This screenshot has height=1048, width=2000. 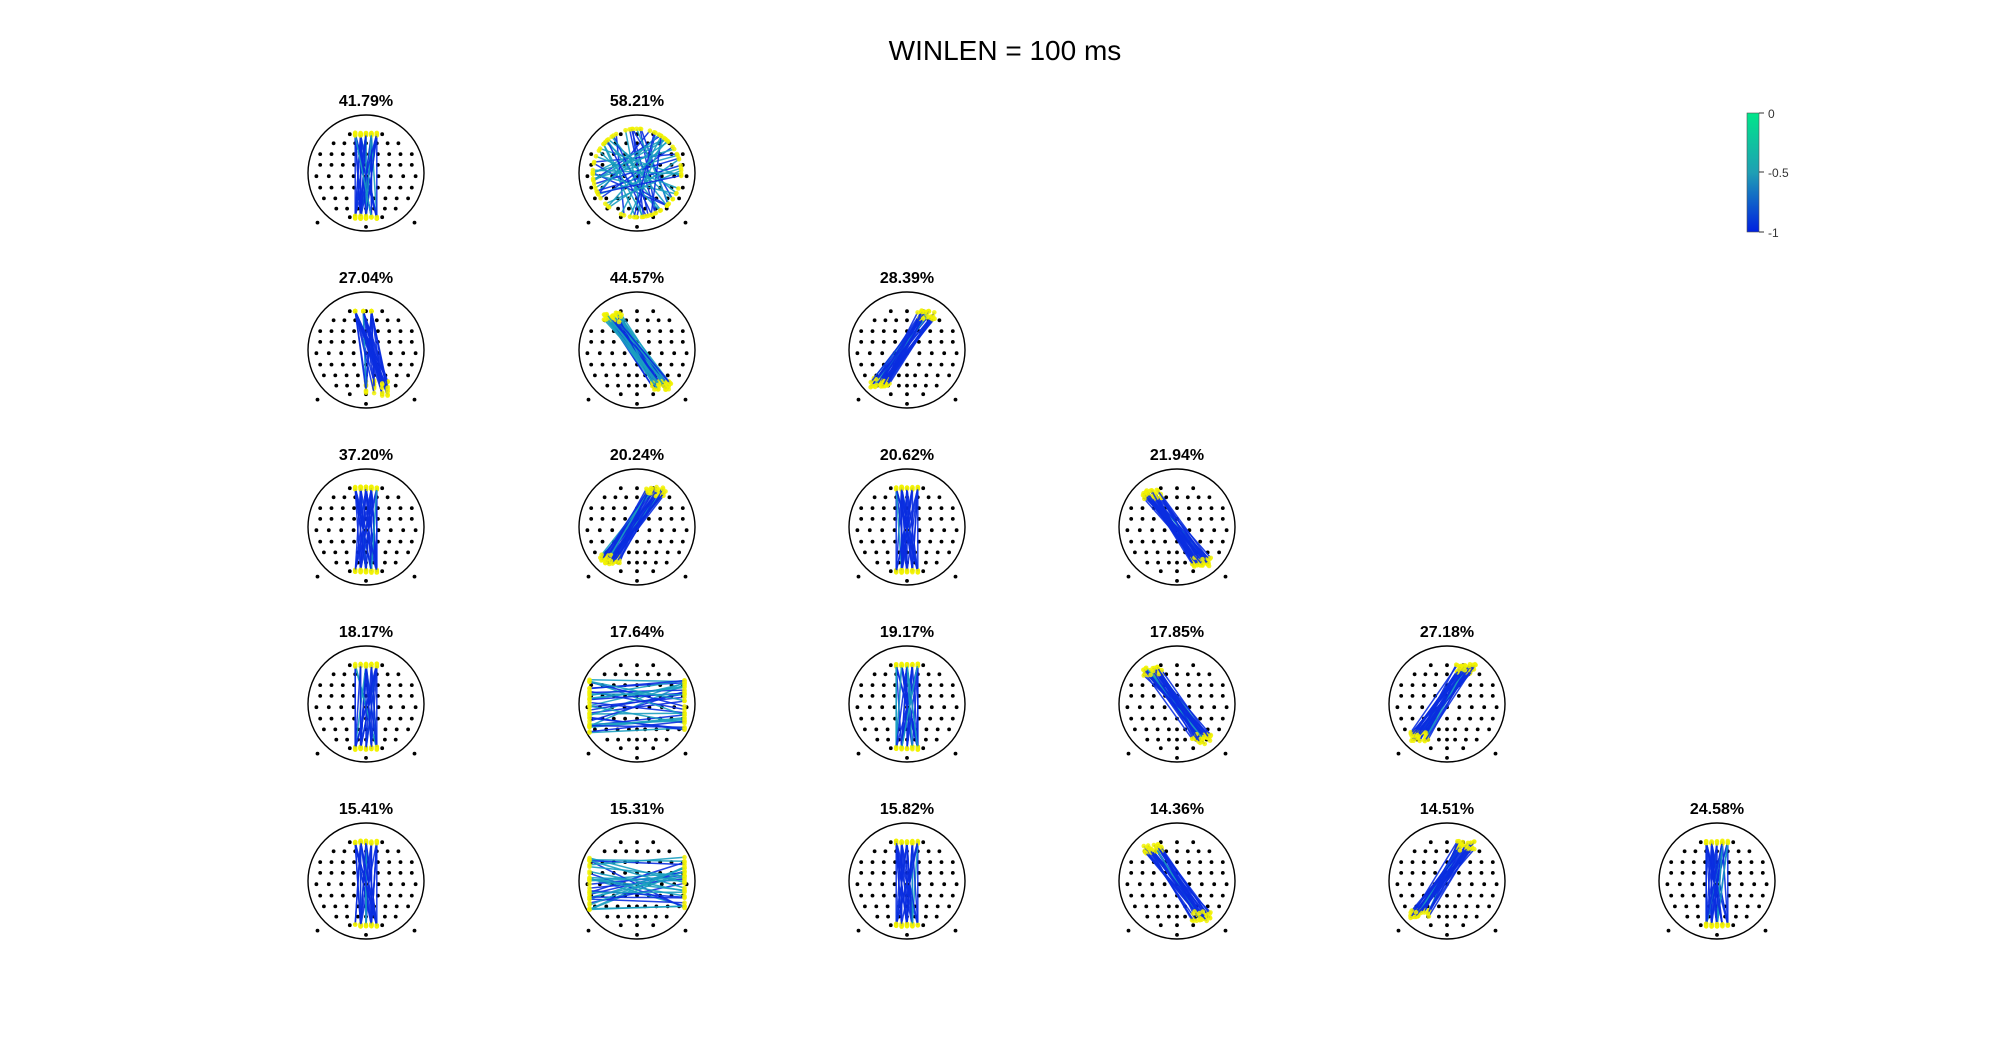 I want to click on connectivity-panel: 20.62%, so click(x=907, y=516).